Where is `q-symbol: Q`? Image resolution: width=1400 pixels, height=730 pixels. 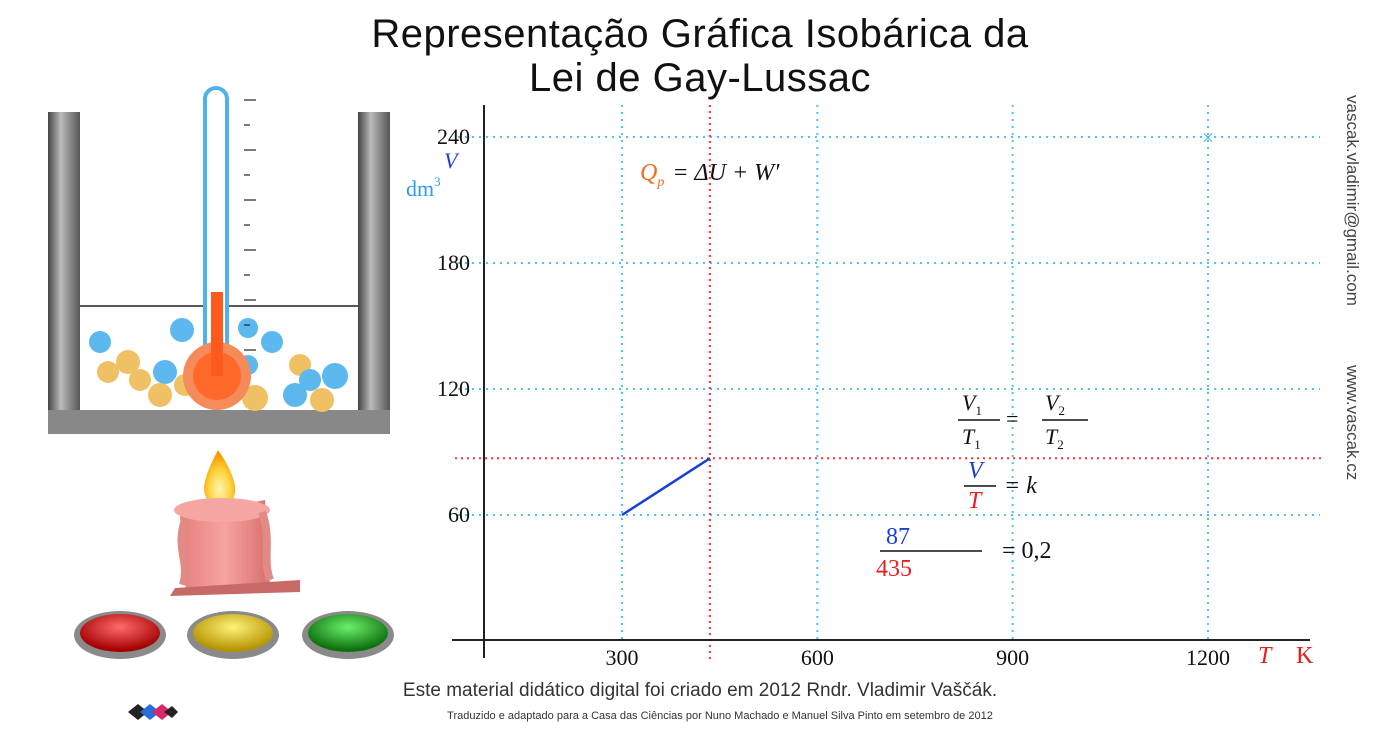
q-symbol: Q is located at coordinates (648, 173).